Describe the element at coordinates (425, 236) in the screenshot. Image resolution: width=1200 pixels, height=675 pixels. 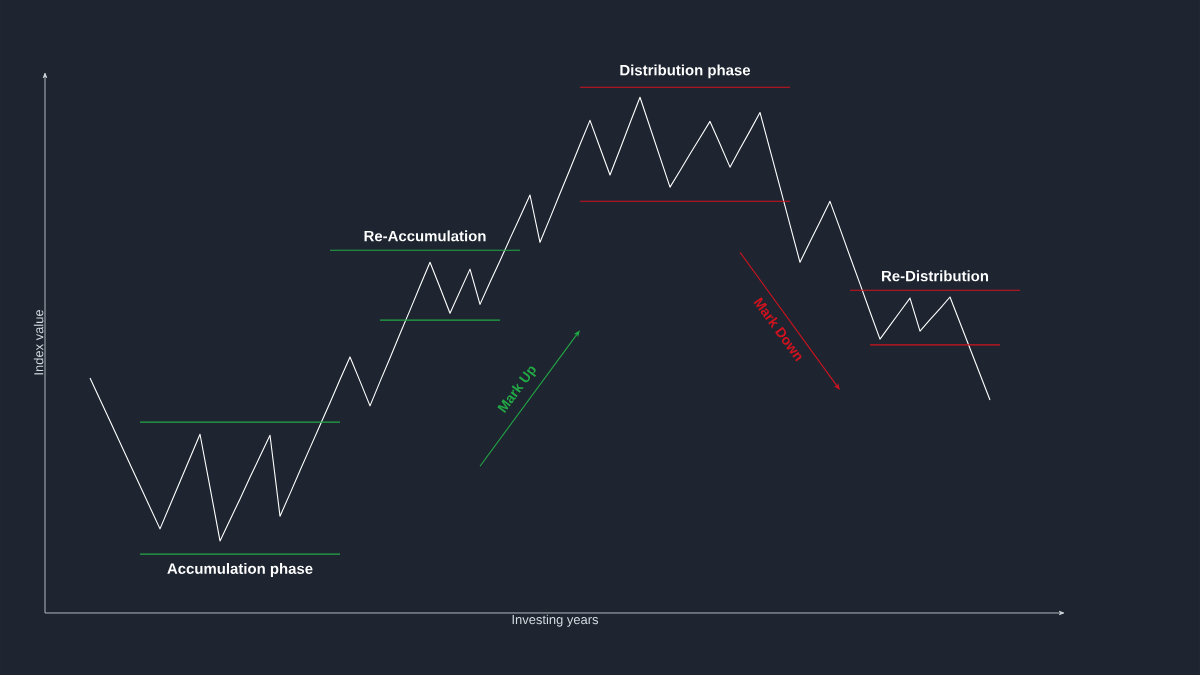
I see `series-label: Re-Accumulation` at that location.